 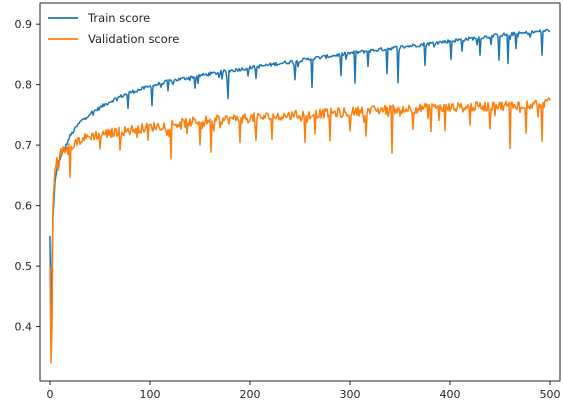 I want to click on legend-label: Validation score, so click(x=133, y=39).